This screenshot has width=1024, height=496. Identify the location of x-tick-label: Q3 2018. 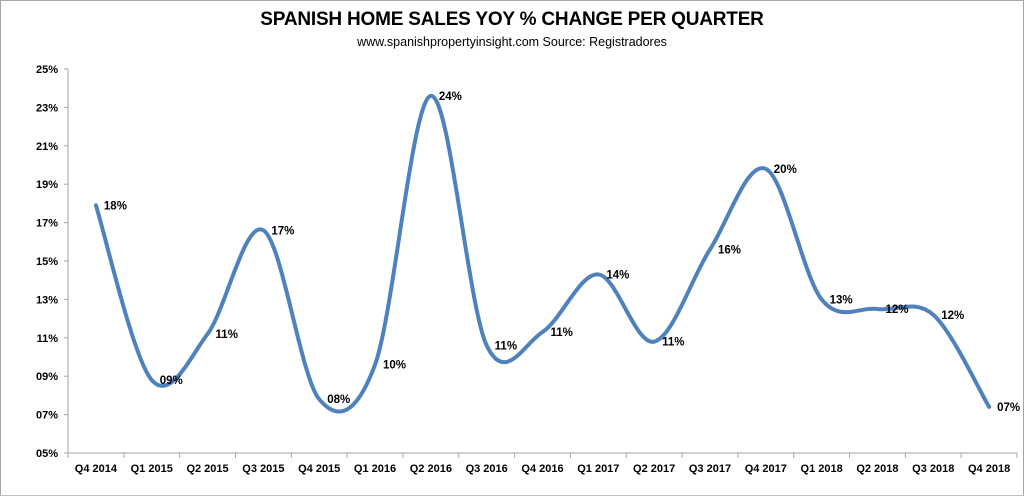
(933, 469).